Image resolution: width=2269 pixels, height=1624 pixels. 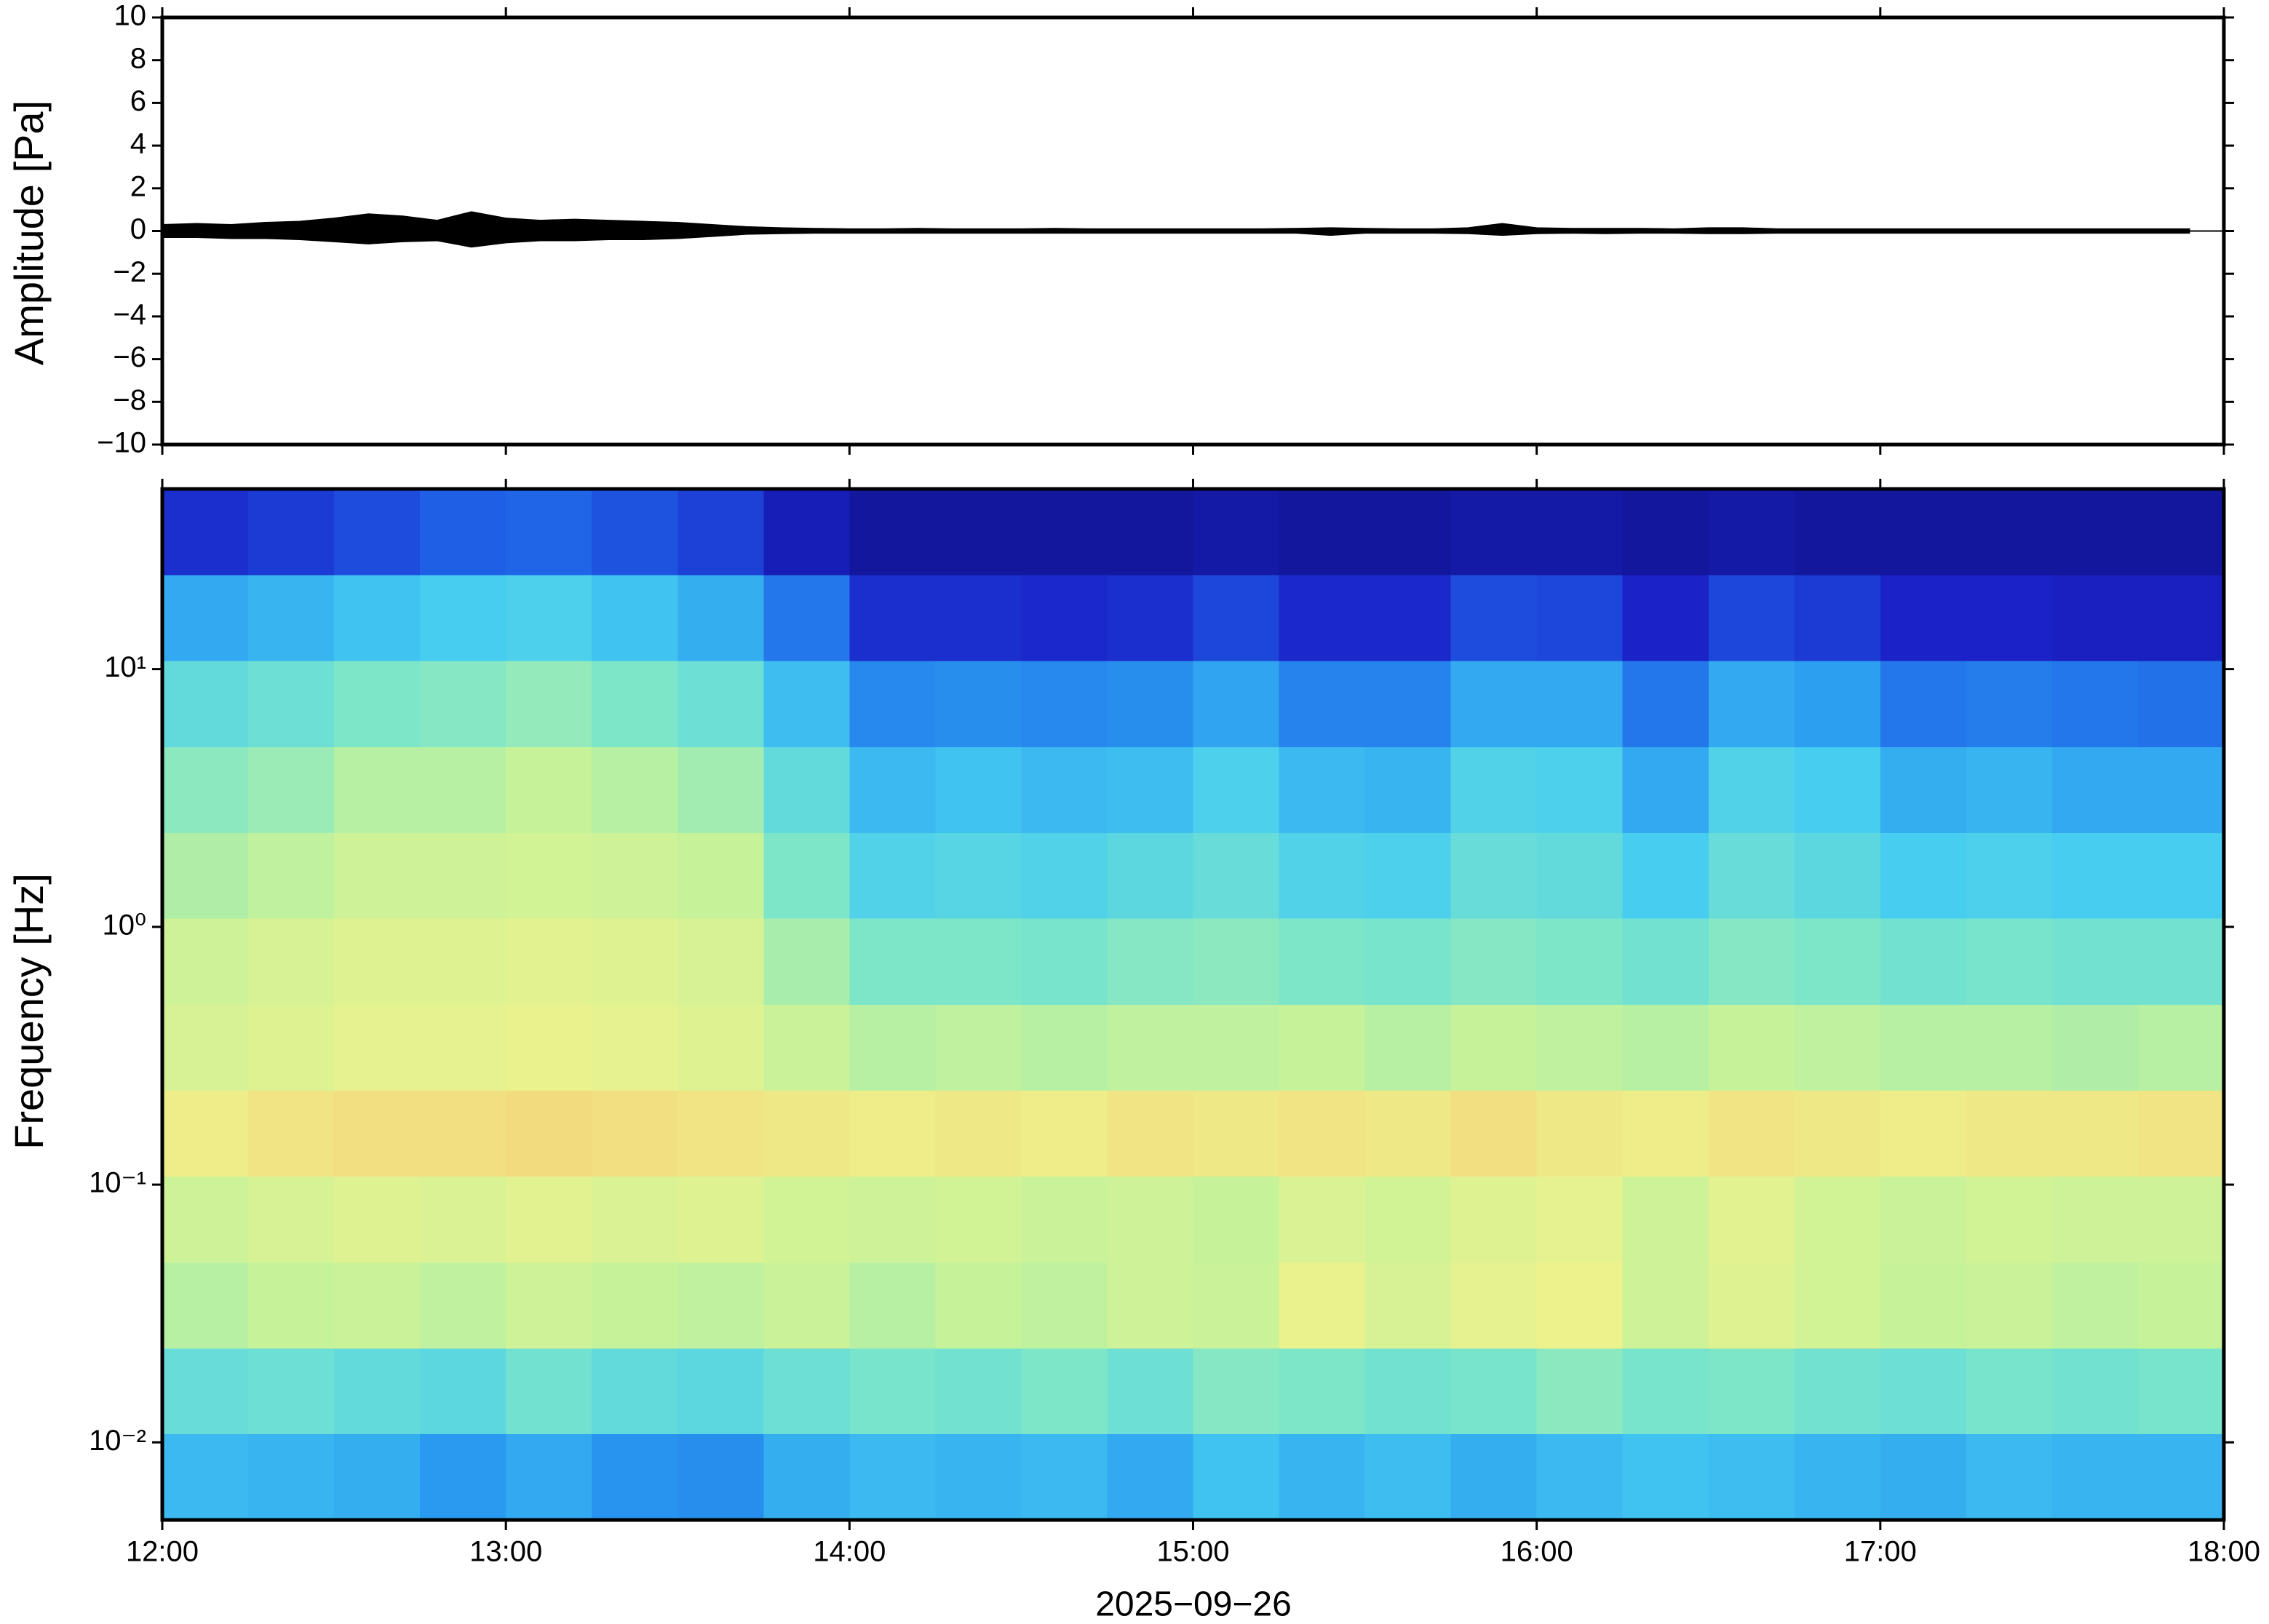 I want to click on y-tick-label: 0, so click(x=138, y=229).